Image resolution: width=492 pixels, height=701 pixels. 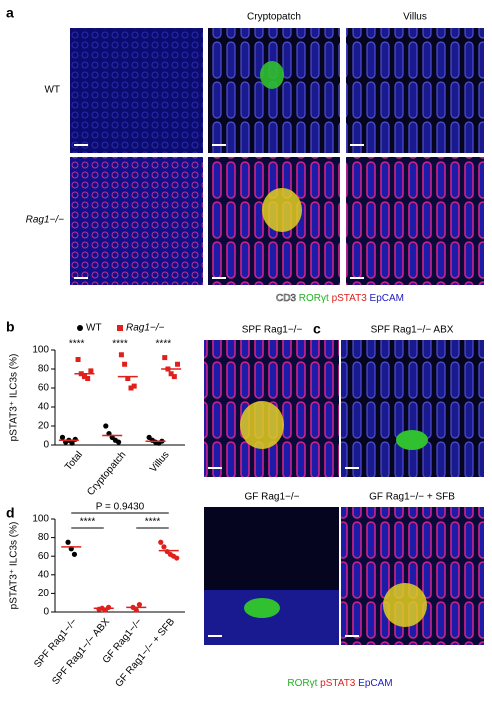 I want to click on image-label: GF Rag1−/−, so click(x=271, y=497).